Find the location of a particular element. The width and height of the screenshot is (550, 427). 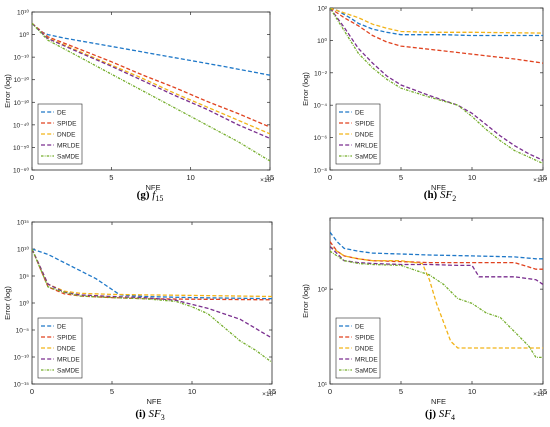

y-tick-label: 10⁻⁶⁰ is located at coordinates (21, 171).